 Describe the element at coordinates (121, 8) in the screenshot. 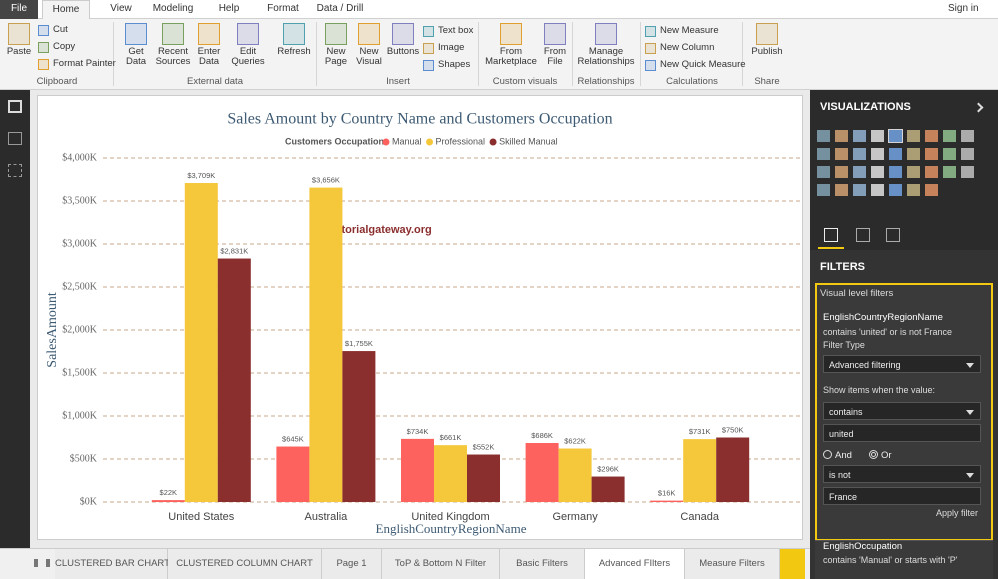

I see `menu-tab: View` at that location.